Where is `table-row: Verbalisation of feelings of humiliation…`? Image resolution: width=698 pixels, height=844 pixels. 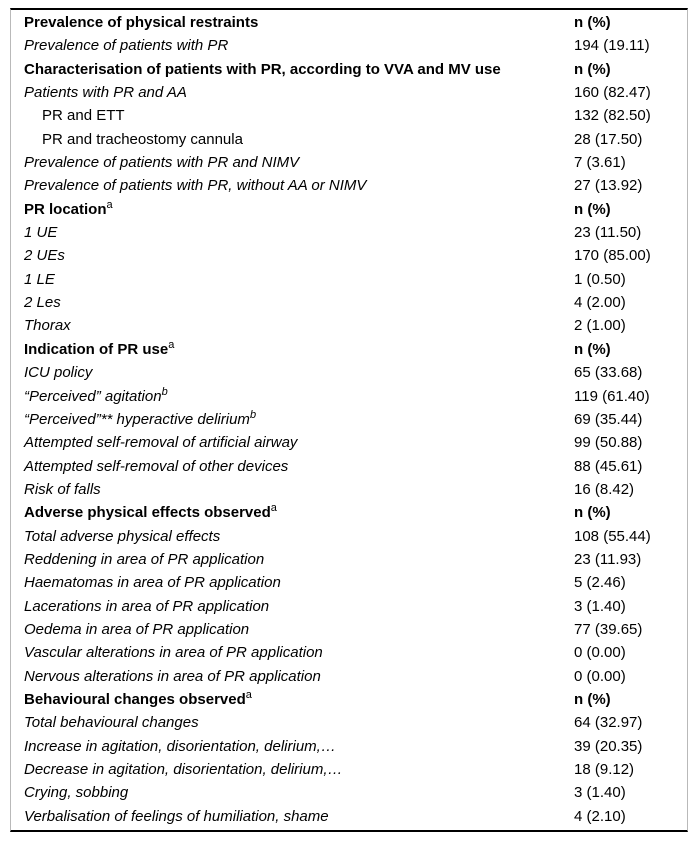 table-row: Verbalisation of feelings of humiliation… is located at coordinates (349, 816).